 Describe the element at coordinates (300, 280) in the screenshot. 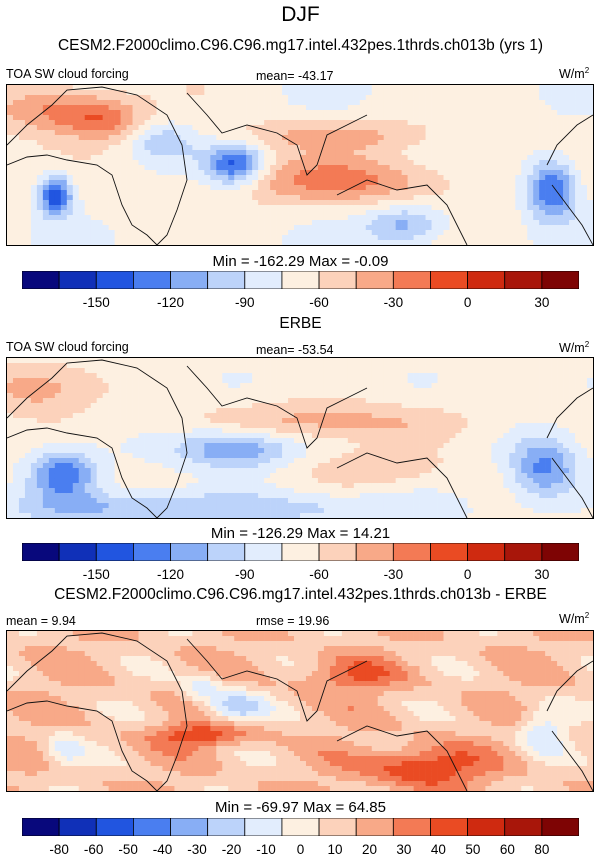

I see `colorbar-box` at that location.